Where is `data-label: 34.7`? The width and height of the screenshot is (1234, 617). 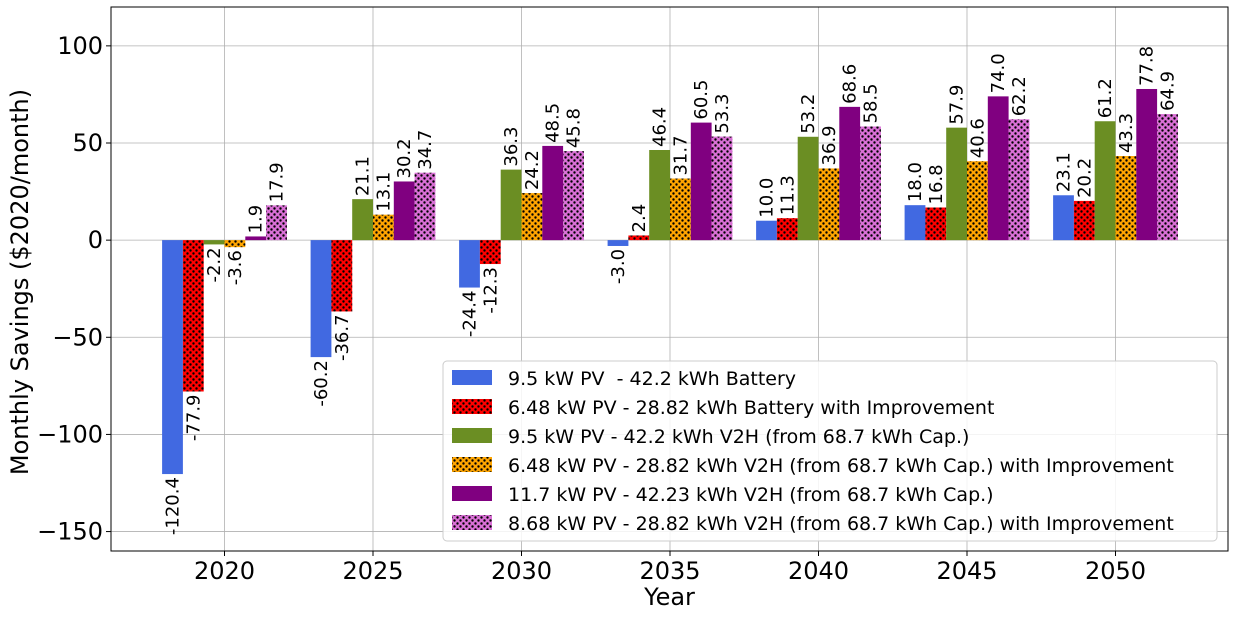 data-label: 34.7 is located at coordinates (425, 150).